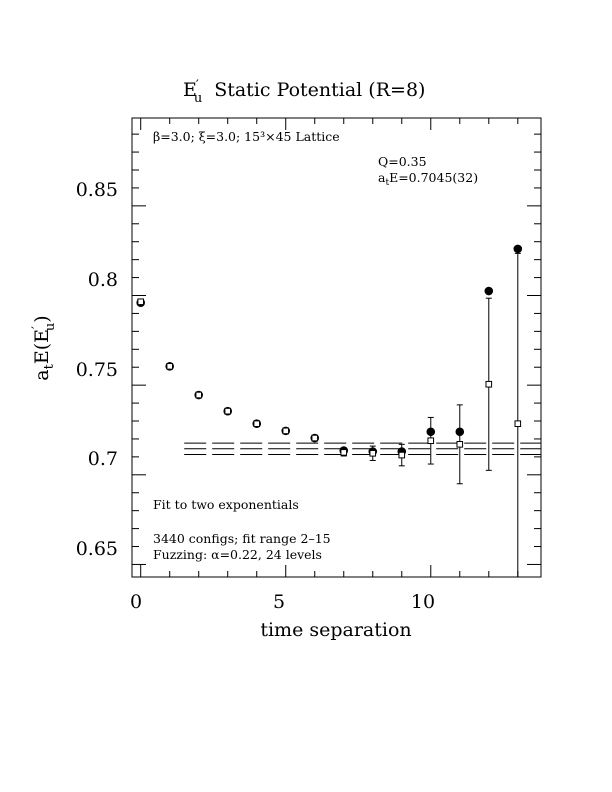  I want to click on fit-annotation: Fit to two exponentials, so click(226, 504).